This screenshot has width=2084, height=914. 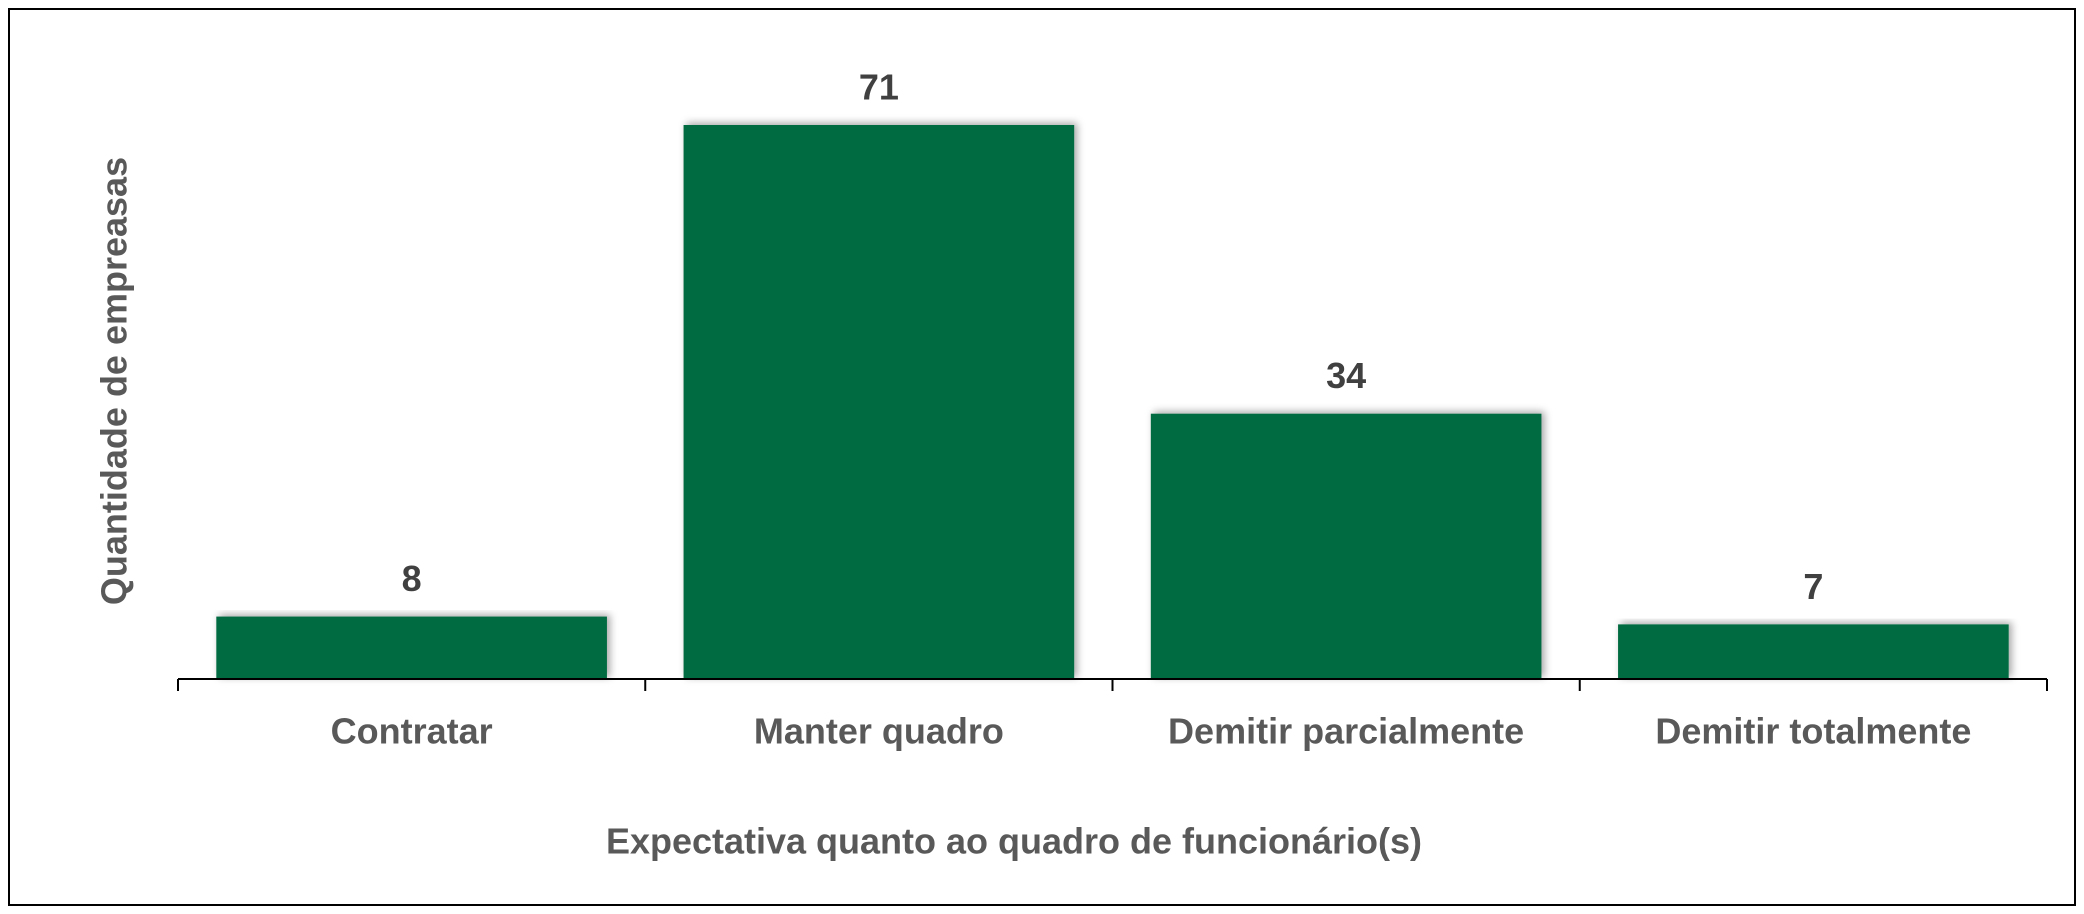 I want to click on x-tick-label: Demitir parcialmente, so click(x=1346, y=731).